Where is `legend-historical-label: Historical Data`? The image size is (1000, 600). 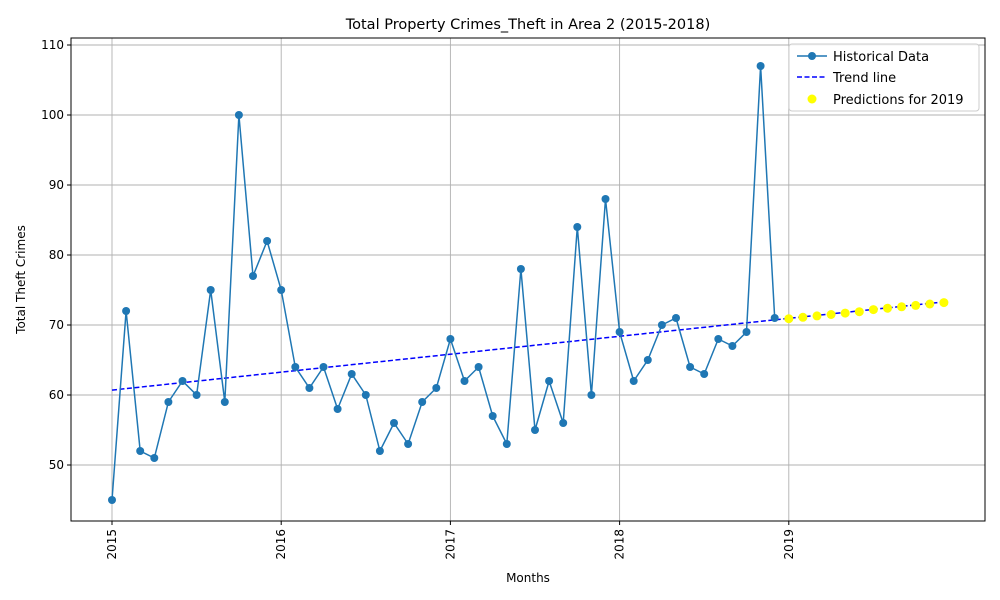
legend-historical-label: Historical Data is located at coordinates (881, 57).